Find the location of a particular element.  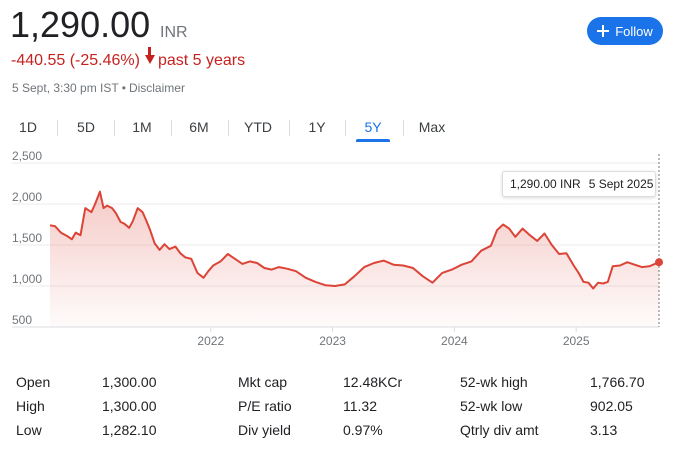

tab-6m: 6M is located at coordinates (199, 127).